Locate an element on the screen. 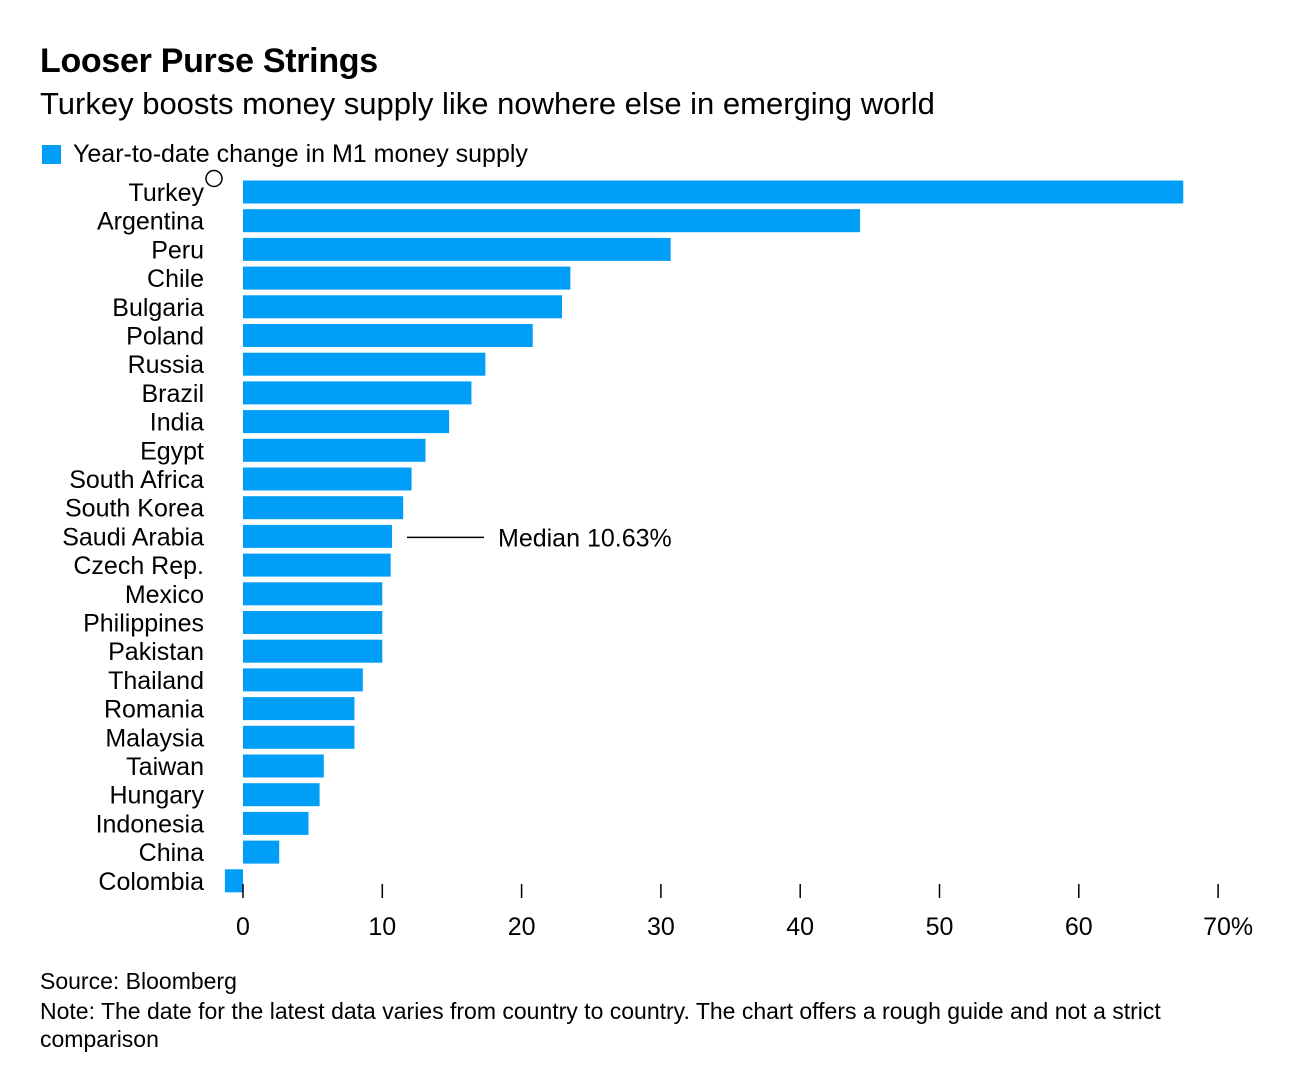 This screenshot has width=1294, height=1082. bar-argentina is located at coordinates (552, 221).